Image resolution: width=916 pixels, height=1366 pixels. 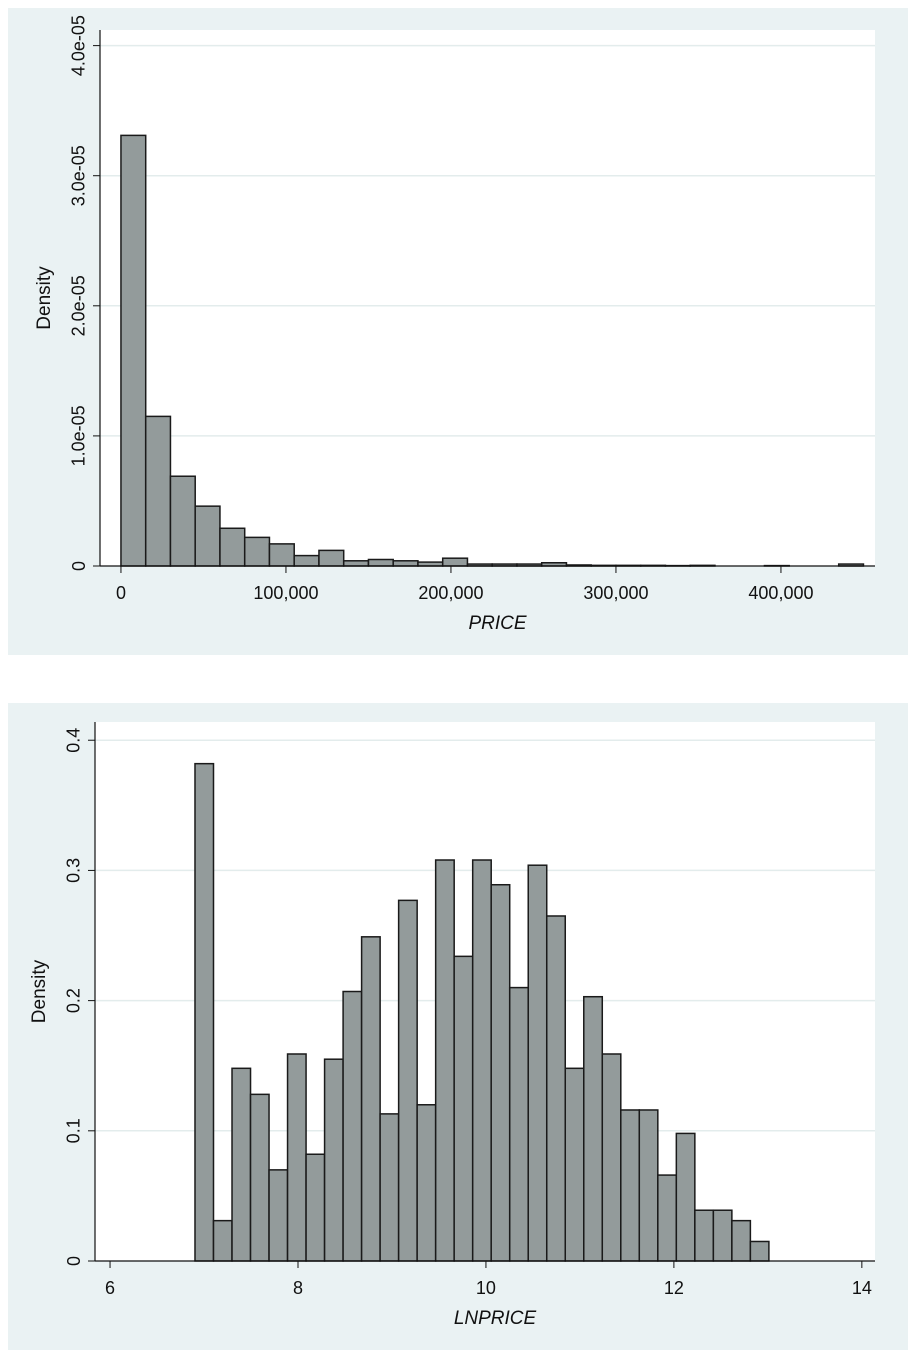 What do you see at coordinates (486, 1288) in the screenshot?
I see `x-tick-label: 10` at bounding box center [486, 1288].